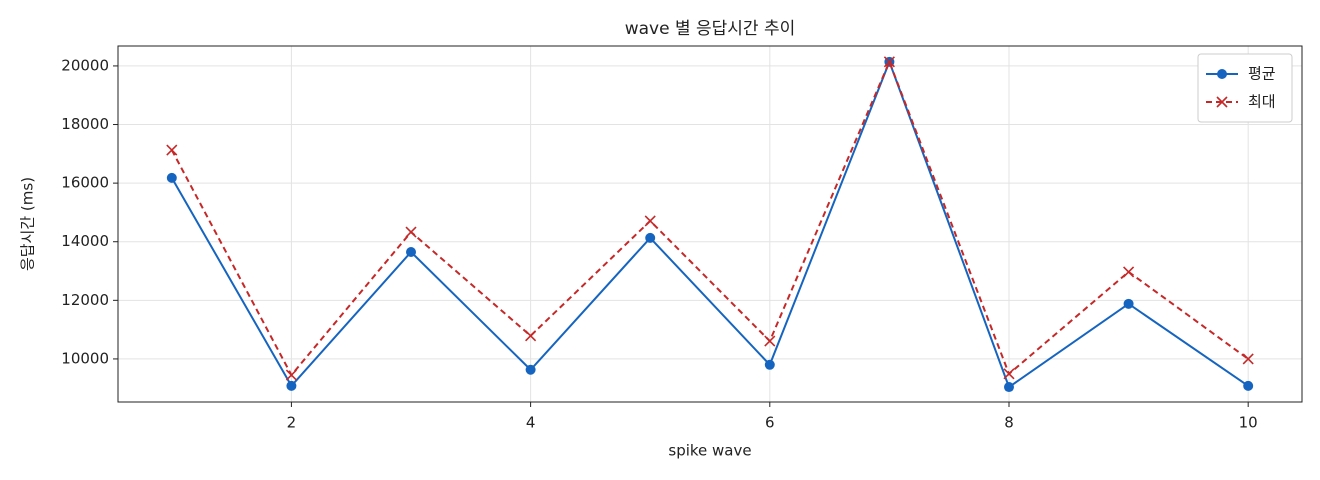 This screenshot has height=480, width=1320. I want to click on legend-frame, so click(1245, 88).